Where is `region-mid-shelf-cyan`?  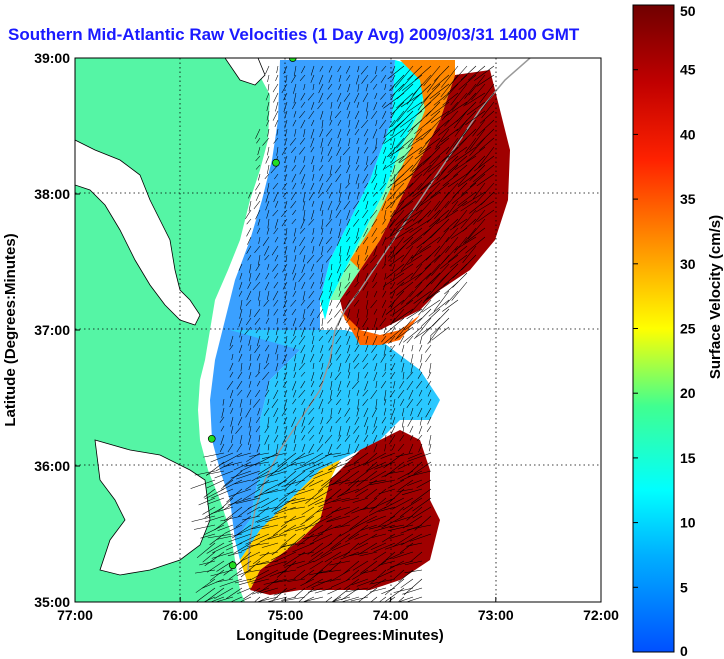 region-mid-shelf-cyan is located at coordinates (375, 190).